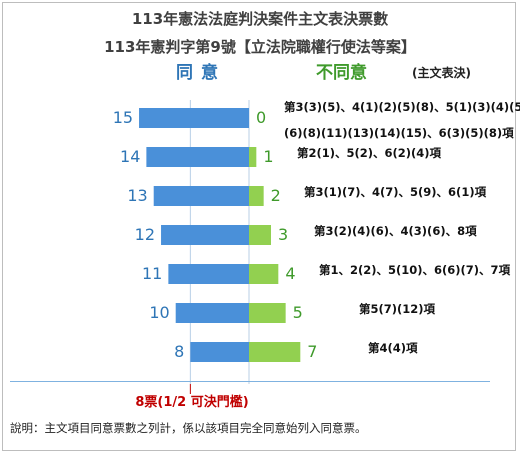  What do you see at coordinates (179, 351) in the screenshot?
I see `agree-count-label: 8` at bounding box center [179, 351].